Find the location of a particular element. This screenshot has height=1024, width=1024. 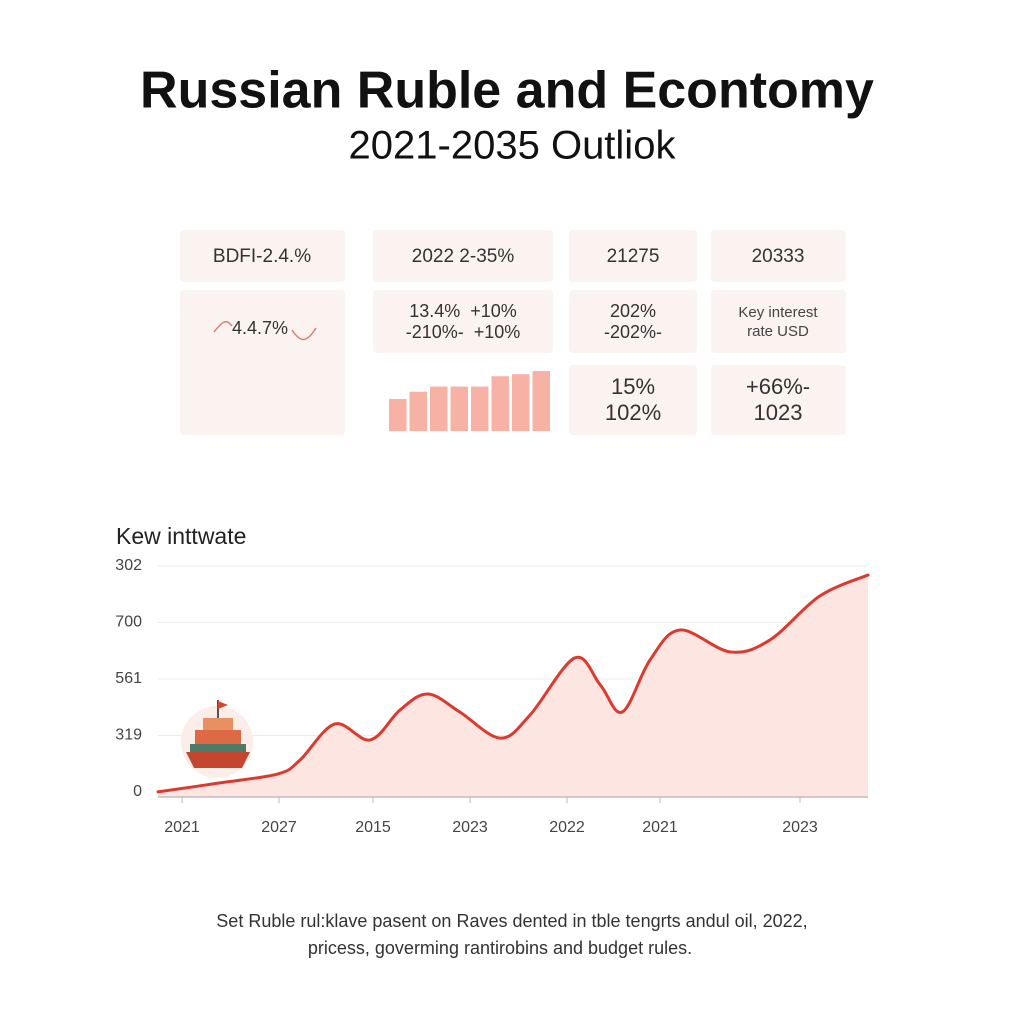

card-detail: 202% is located at coordinates (633, 311).